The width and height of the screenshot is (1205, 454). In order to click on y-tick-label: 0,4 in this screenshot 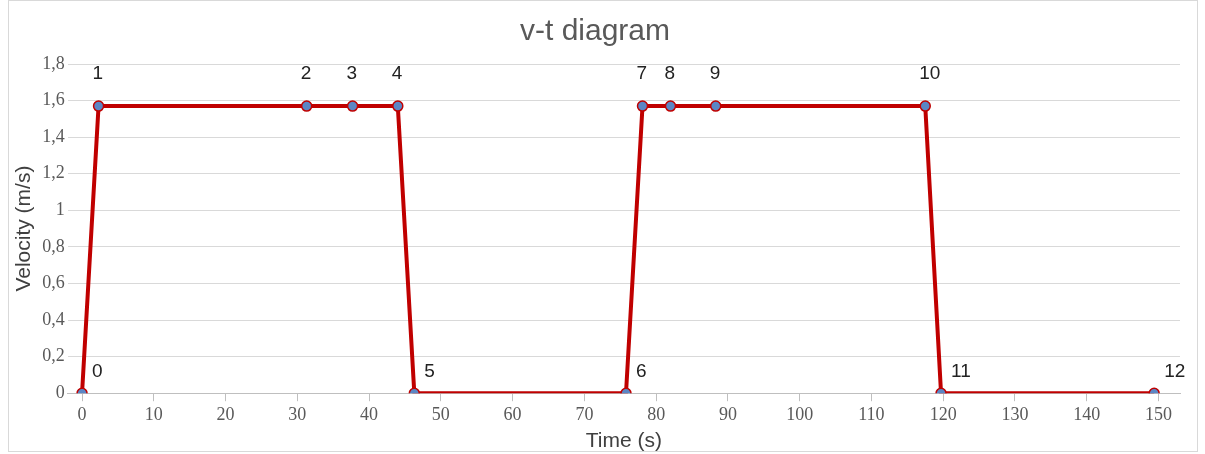, I will do `click(53, 318)`.